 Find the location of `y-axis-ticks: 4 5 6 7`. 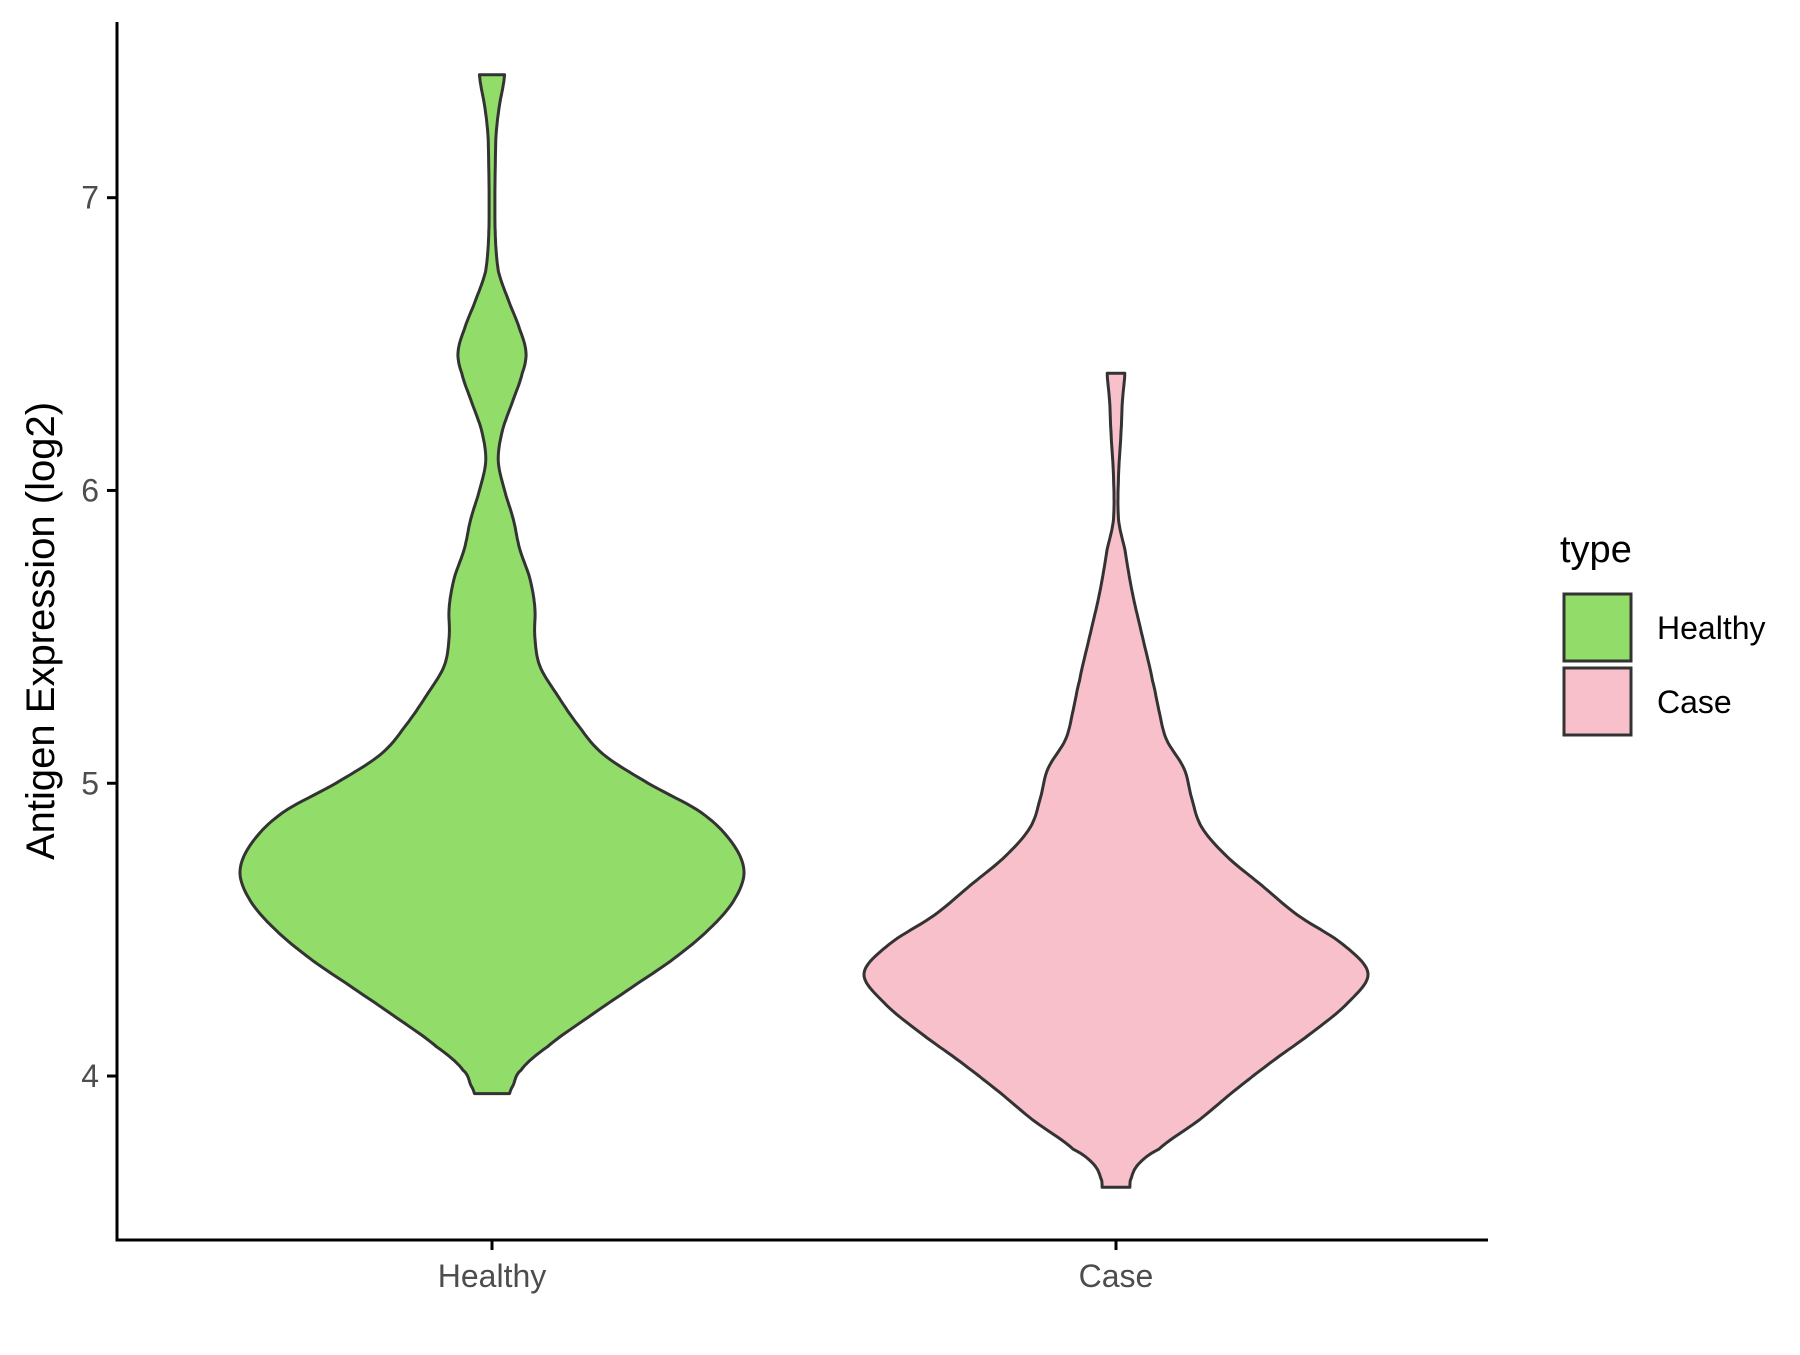

y-axis-ticks: 4 5 6 7 is located at coordinates (99, 637).